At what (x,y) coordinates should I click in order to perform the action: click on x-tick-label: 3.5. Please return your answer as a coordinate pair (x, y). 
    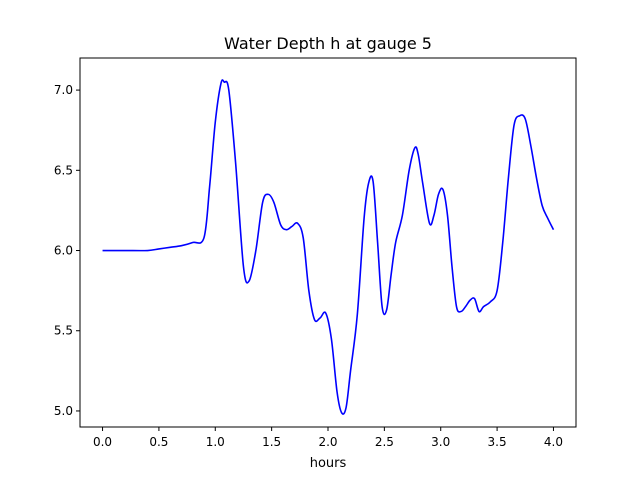
    Looking at the image, I should click on (497, 442).